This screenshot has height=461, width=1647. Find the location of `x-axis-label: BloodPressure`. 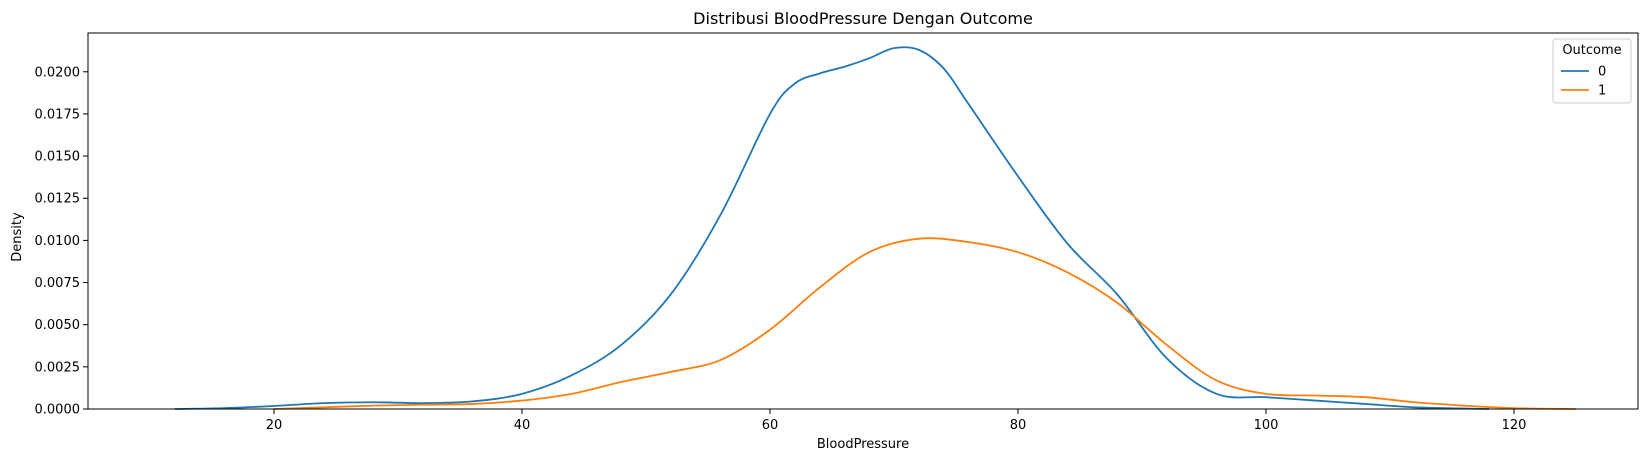

x-axis-label: BloodPressure is located at coordinates (863, 444).